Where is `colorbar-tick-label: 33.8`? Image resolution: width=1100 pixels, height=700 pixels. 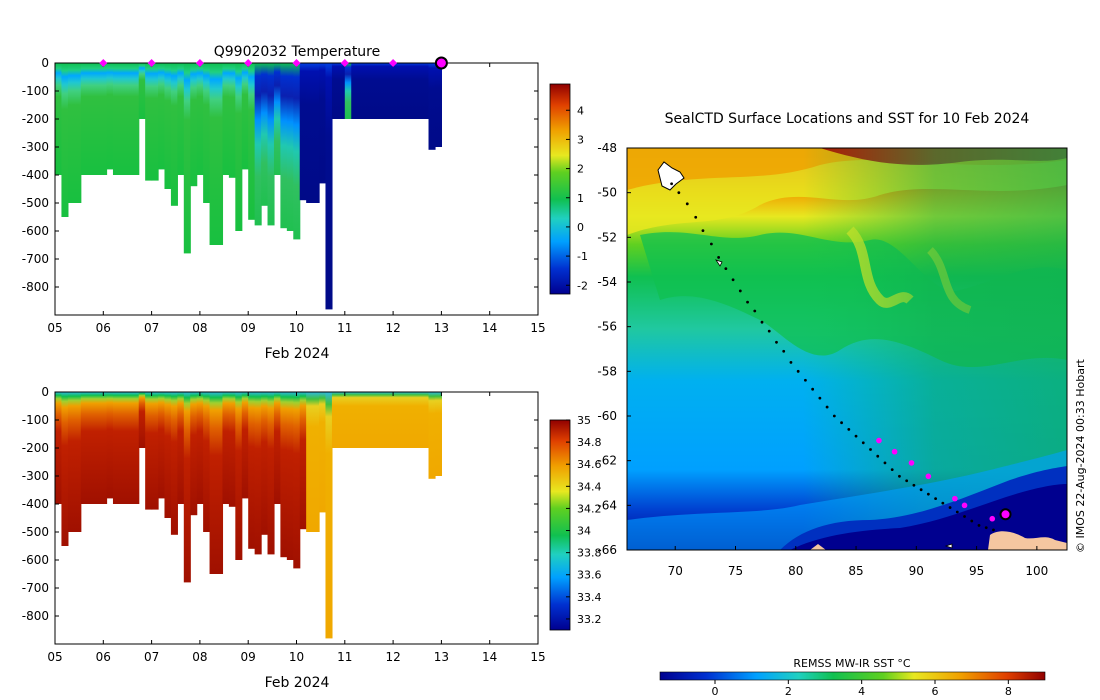 colorbar-tick-label: 33.8 is located at coordinates (589, 553).